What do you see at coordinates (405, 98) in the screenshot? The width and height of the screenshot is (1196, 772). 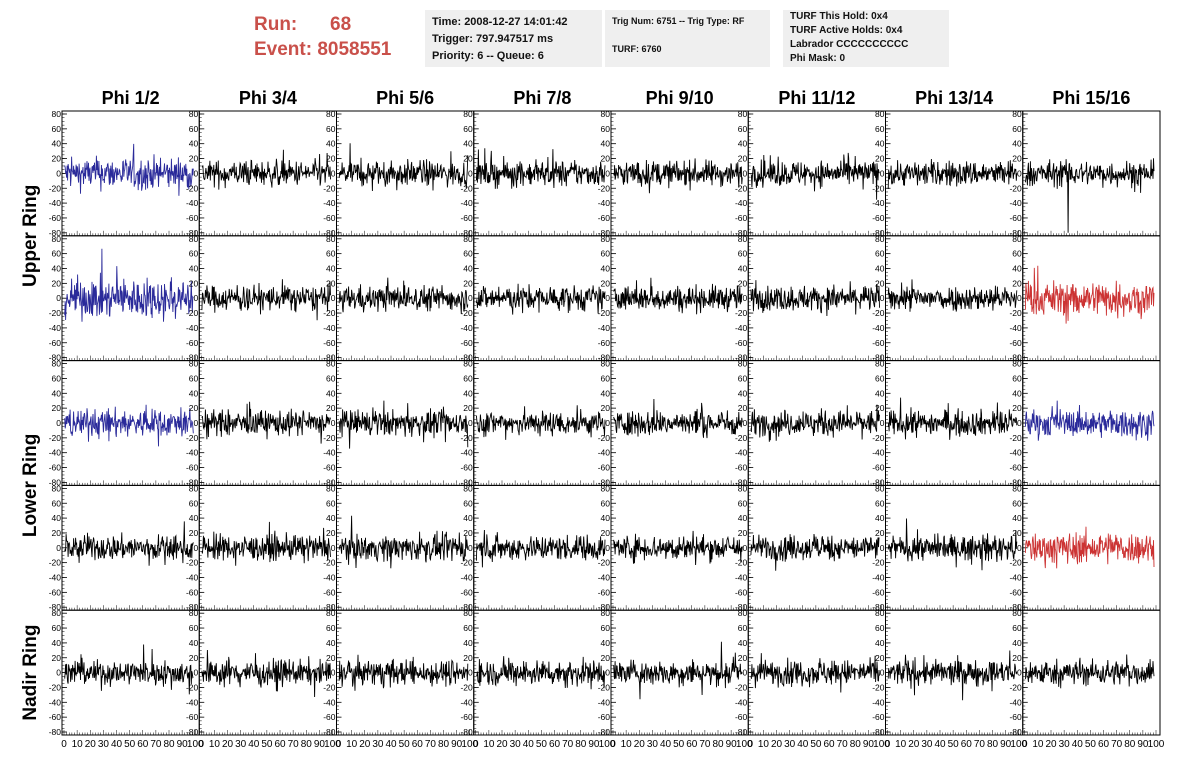 I see `column-header: Phi 5/6` at bounding box center [405, 98].